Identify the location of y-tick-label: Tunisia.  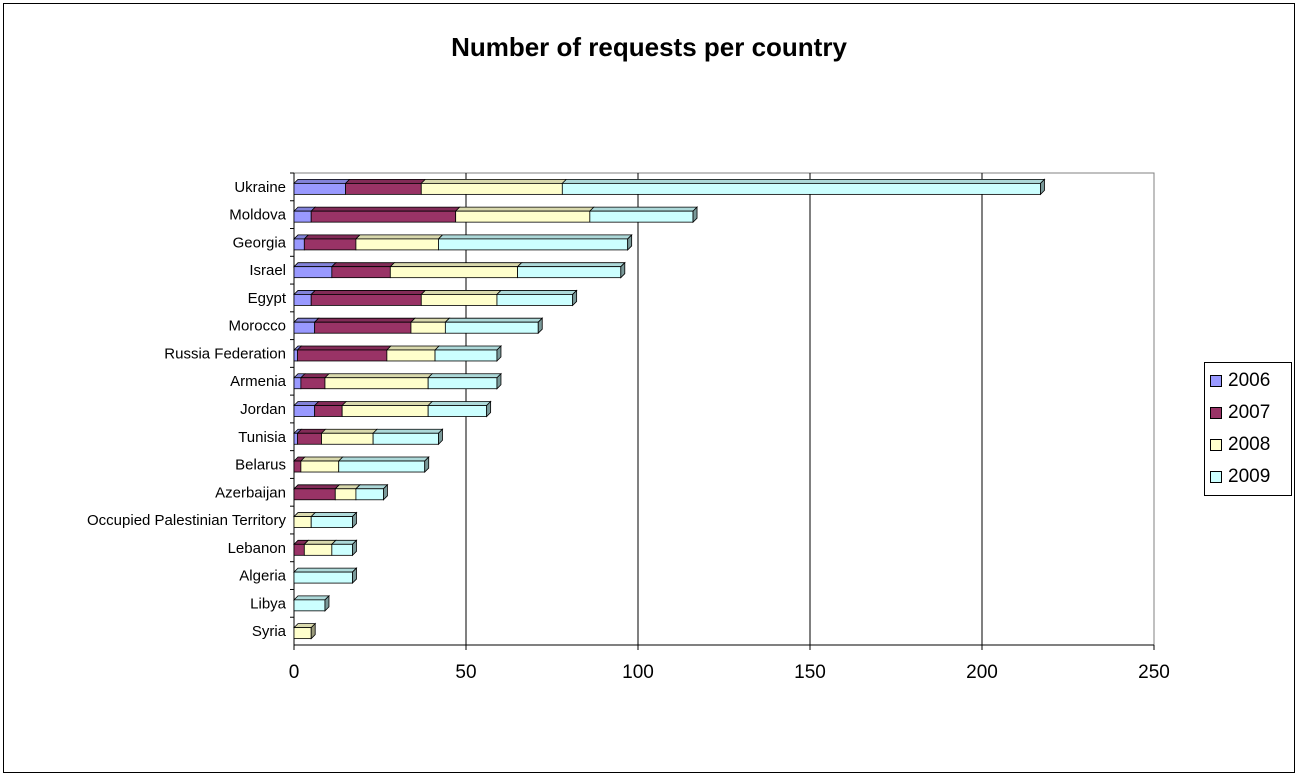
(262, 437).